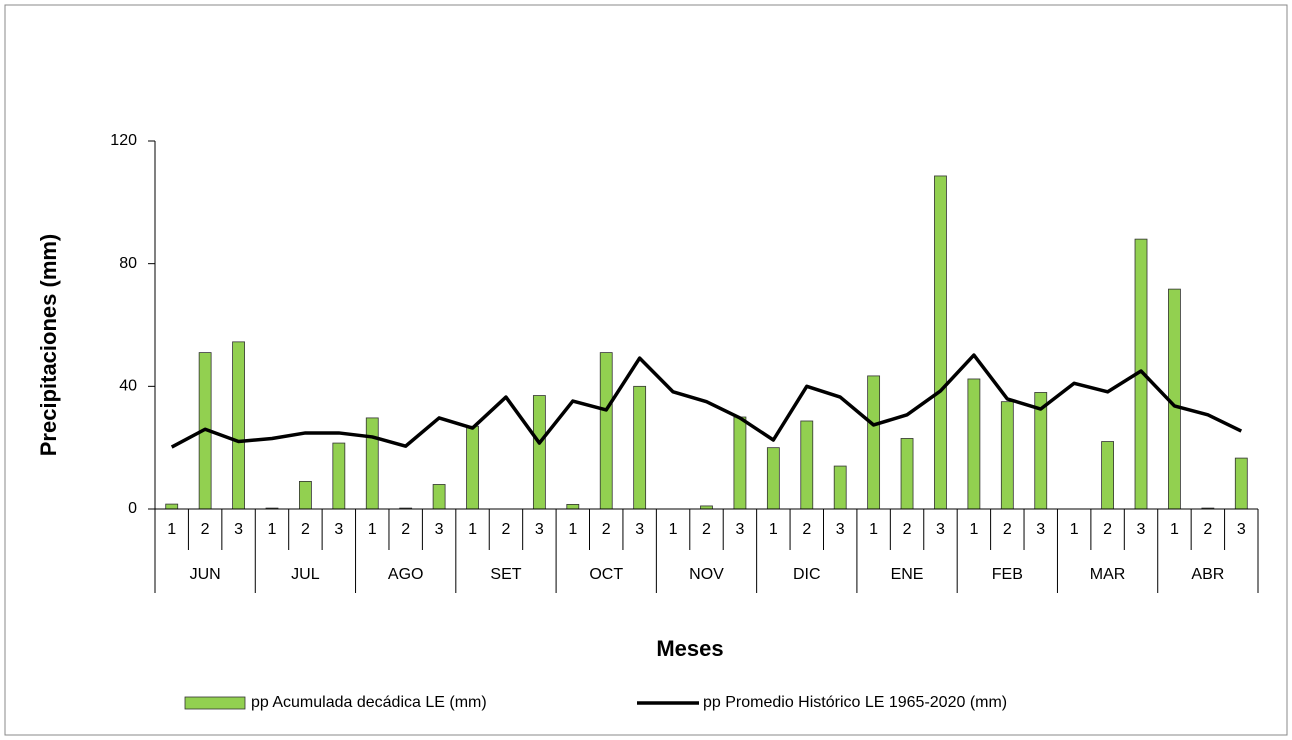 The height and width of the screenshot is (740, 1292). Describe the element at coordinates (128, 386) in the screenshot. I see `y-tick-label: 40` at that location.